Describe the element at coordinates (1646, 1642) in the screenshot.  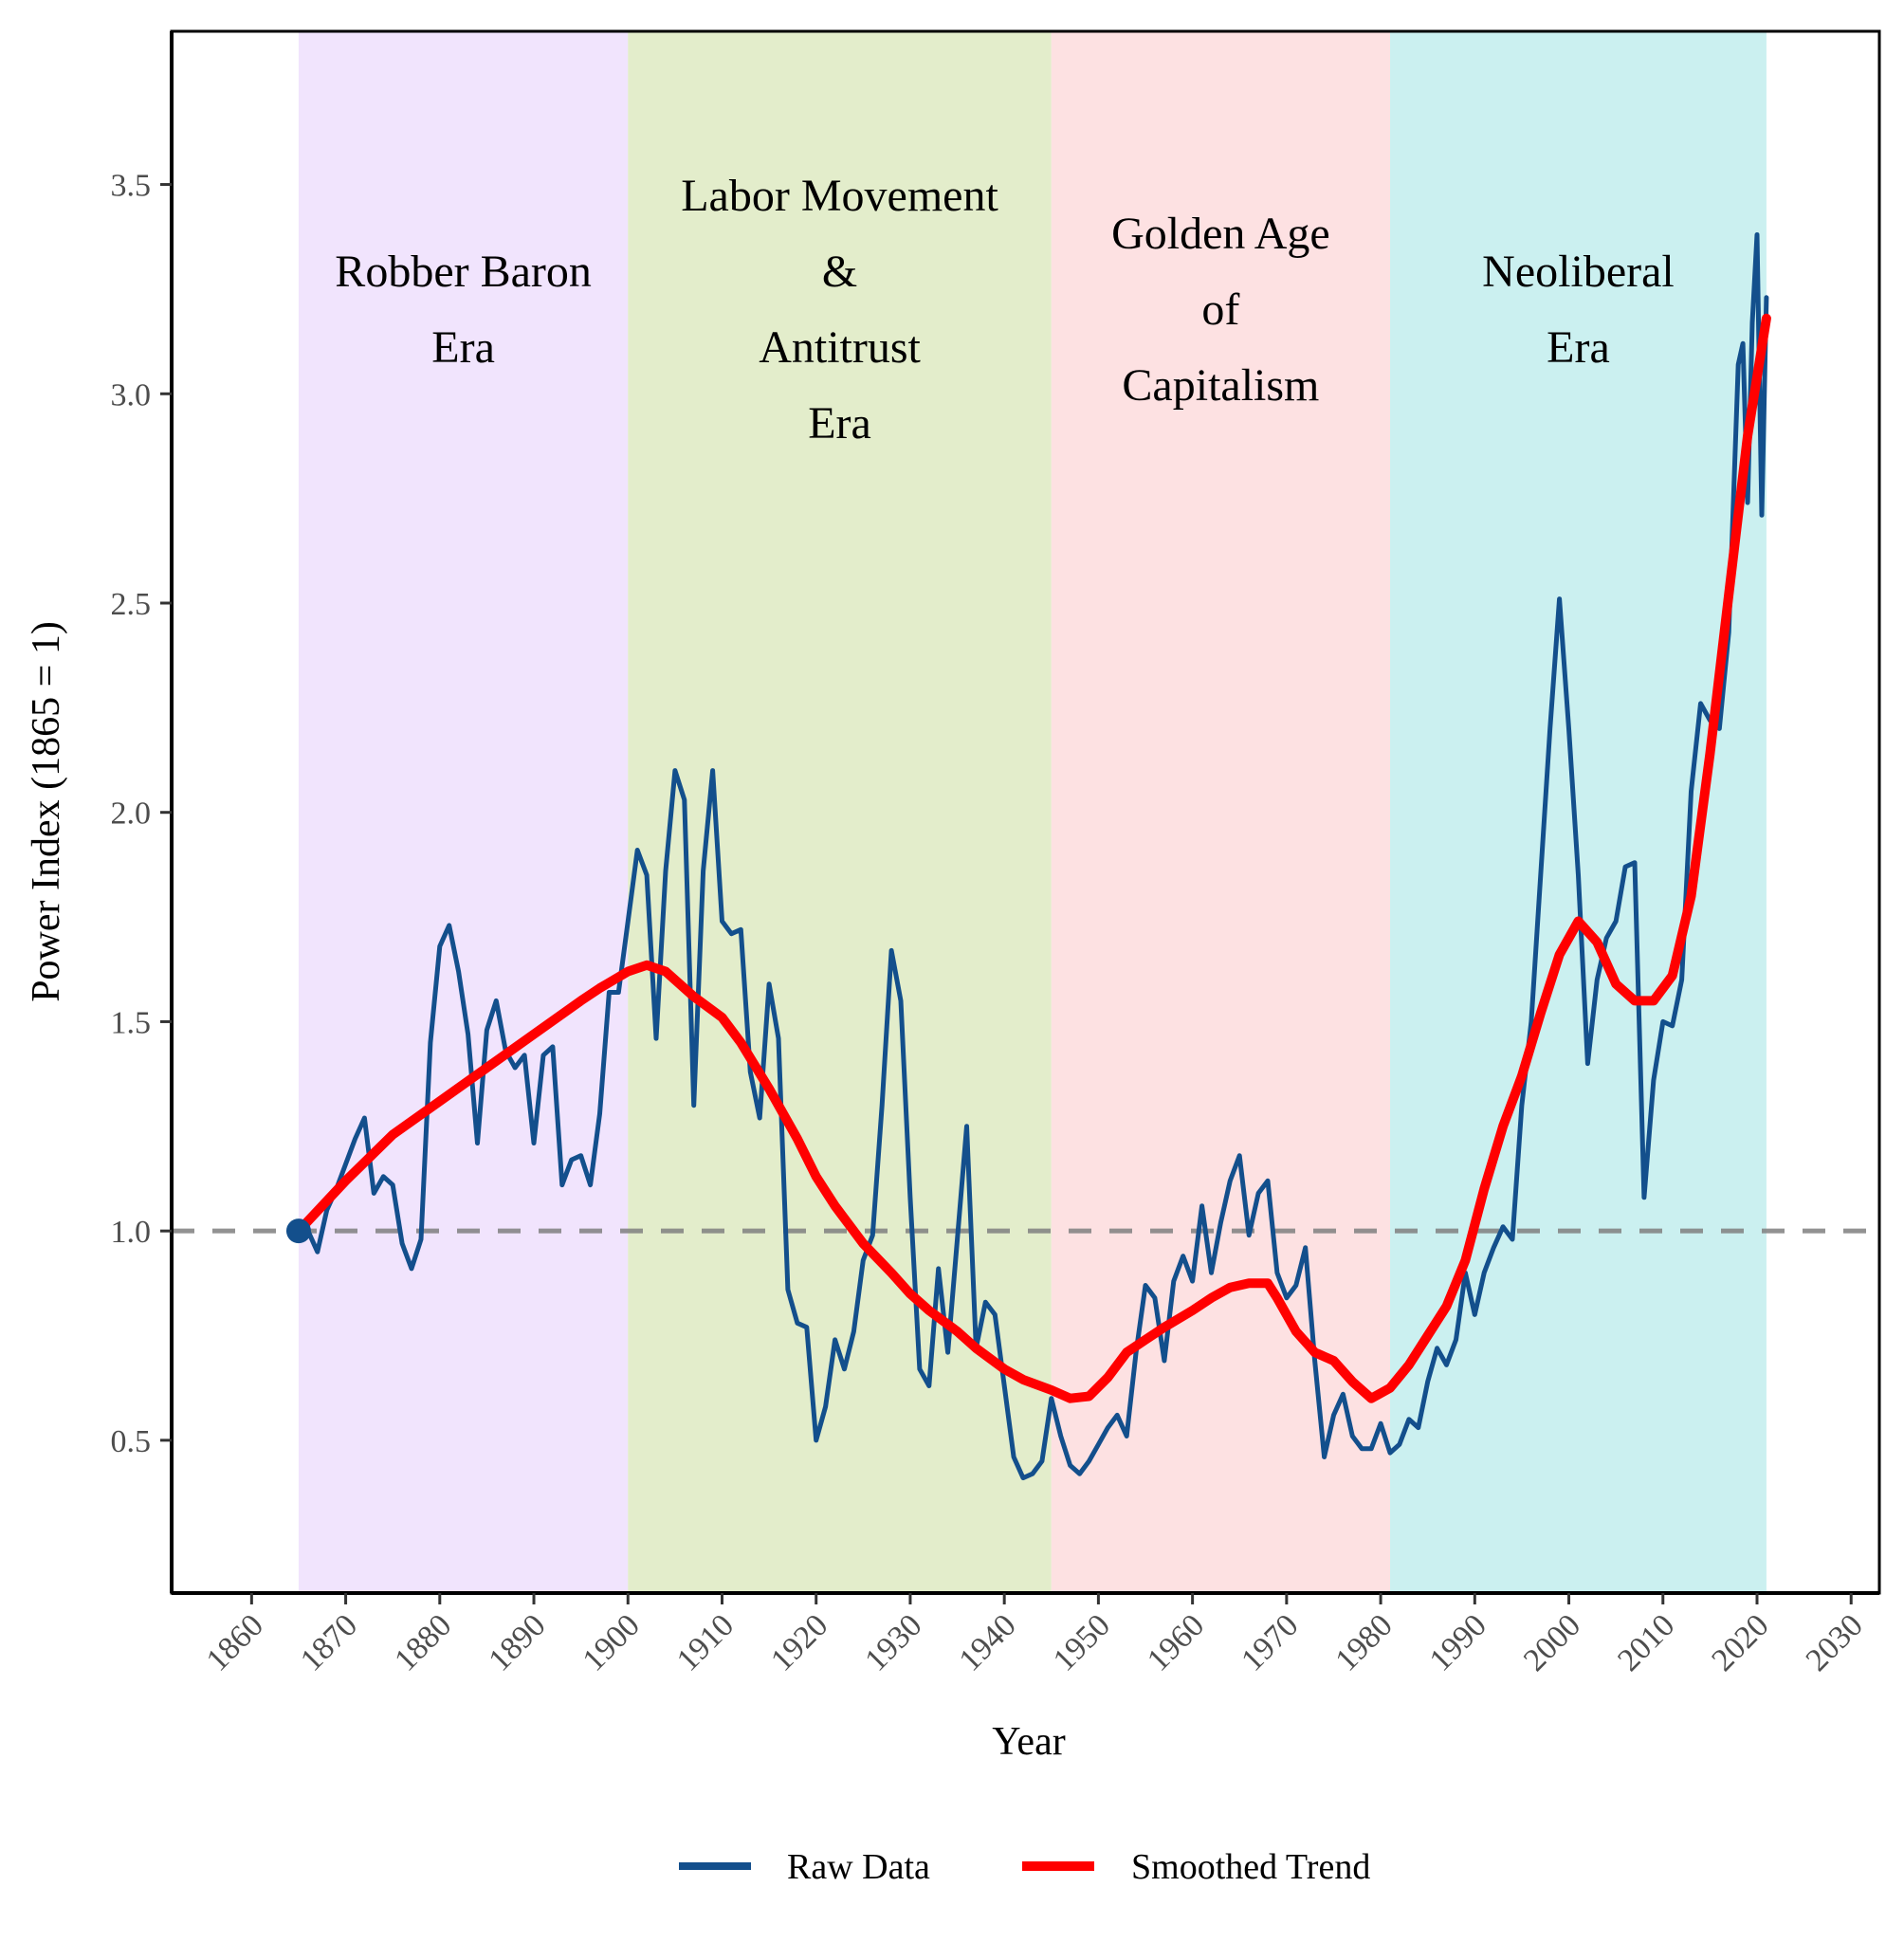
I see `x-tick-label: 2010` at that location.